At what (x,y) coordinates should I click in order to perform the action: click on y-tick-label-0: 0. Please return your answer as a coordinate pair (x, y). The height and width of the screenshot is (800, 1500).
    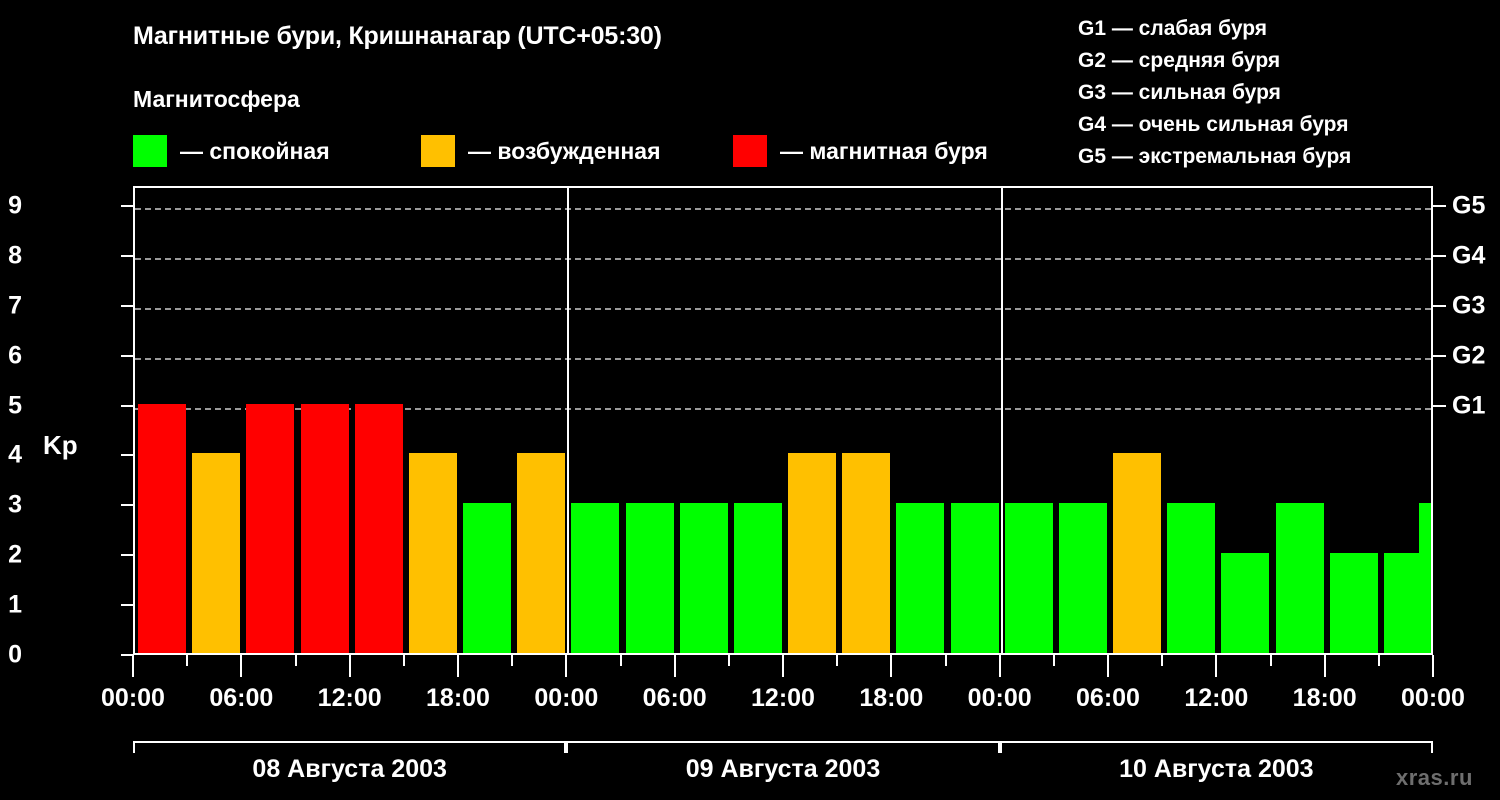
    Looking at the image, I should click on (15, 654).